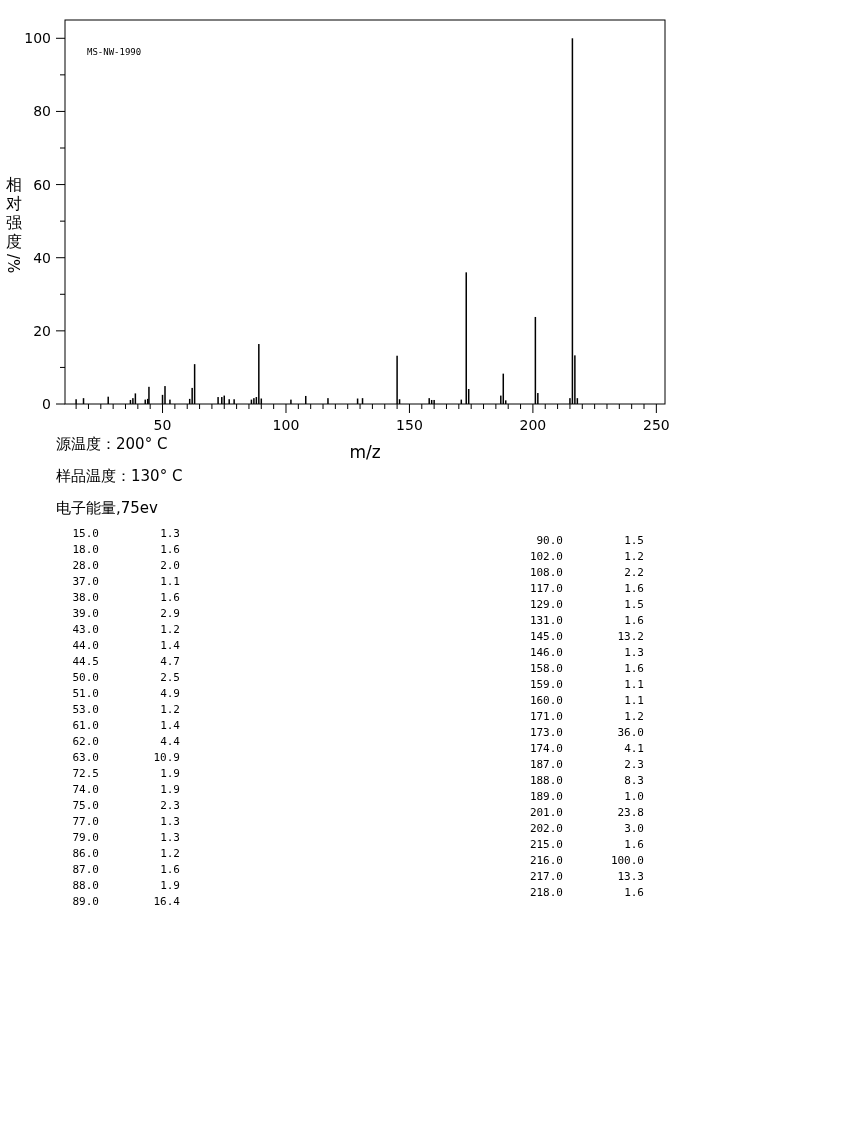  What do you see at coordinates (549, 540) in the screenshot?
I see `text: 90.0` at bounding box center [549, 540].